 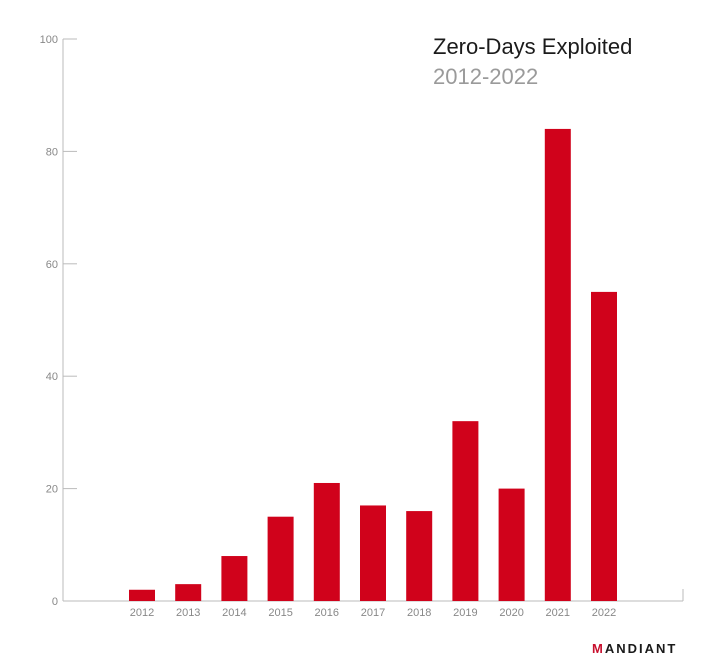 I want to click on x-tick-label: 2016, so click(x=327, y=613).